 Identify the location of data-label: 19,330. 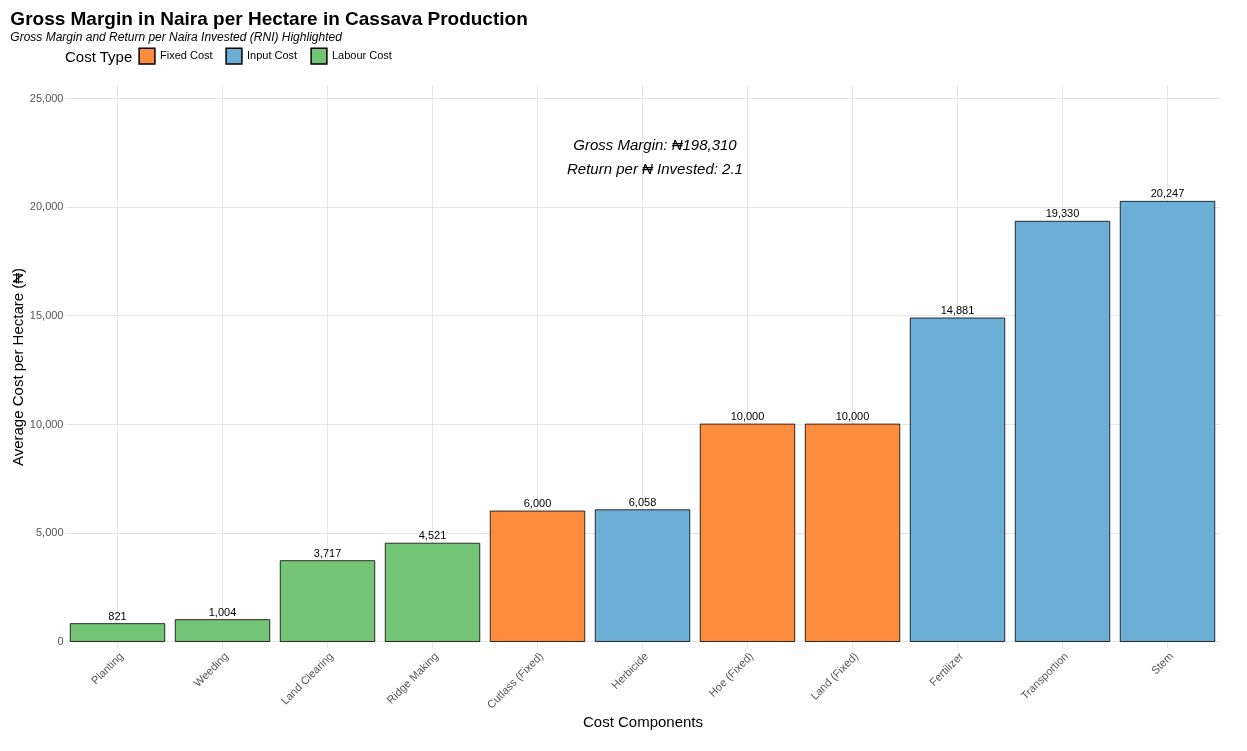
(1062, 213).